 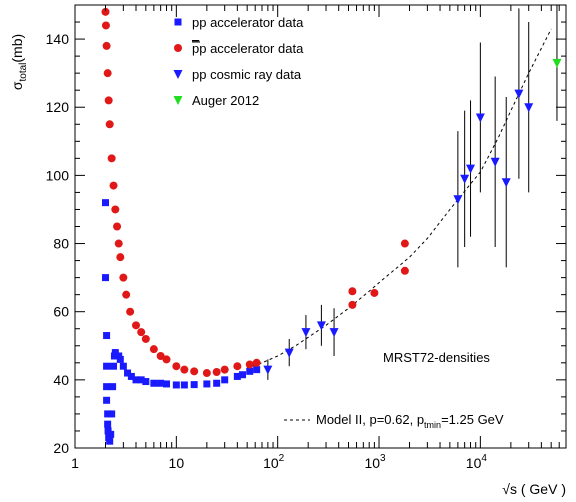 I want to click on x-tick-label: 10⁴, so click(x=477, y=462).